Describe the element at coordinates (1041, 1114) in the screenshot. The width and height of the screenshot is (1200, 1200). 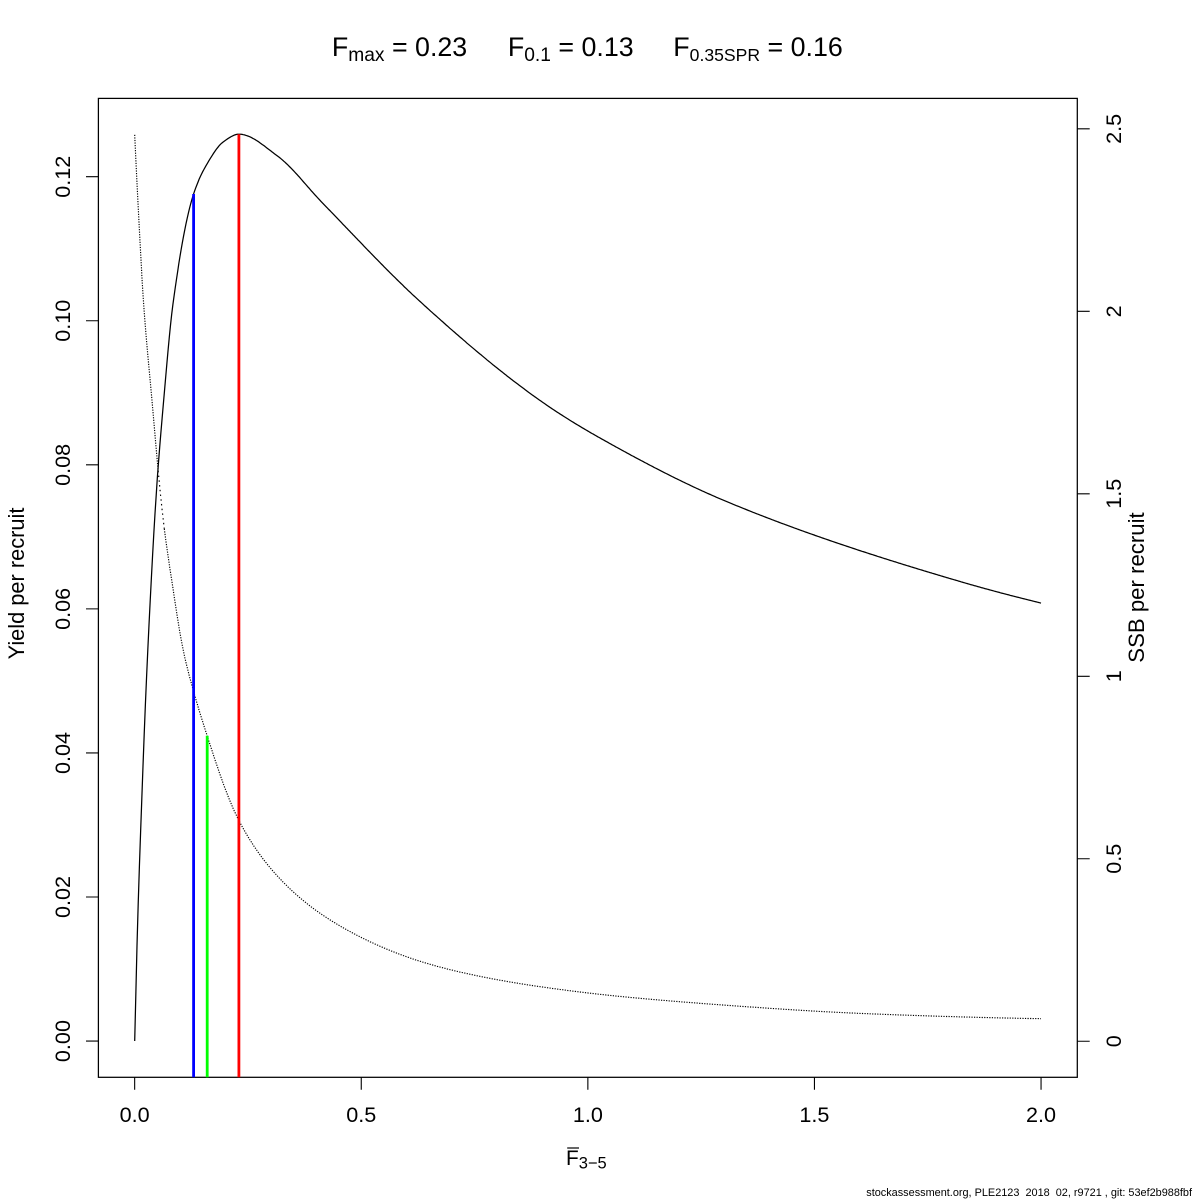
I see `svg-text: 2.0` at that location.